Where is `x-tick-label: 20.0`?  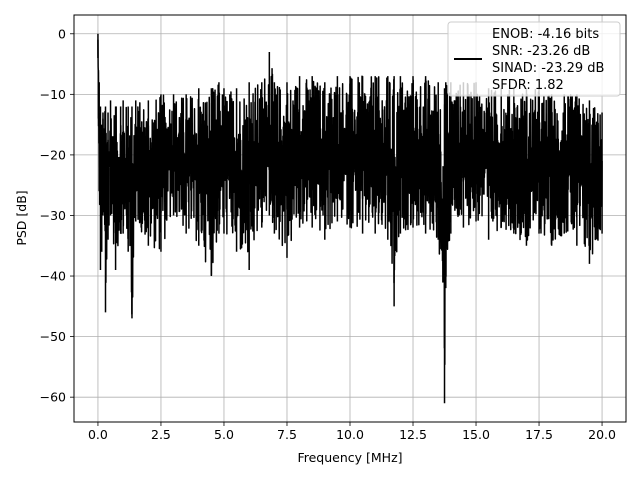 x-tick-label: 20.0 is located at coordinates (602, 434).